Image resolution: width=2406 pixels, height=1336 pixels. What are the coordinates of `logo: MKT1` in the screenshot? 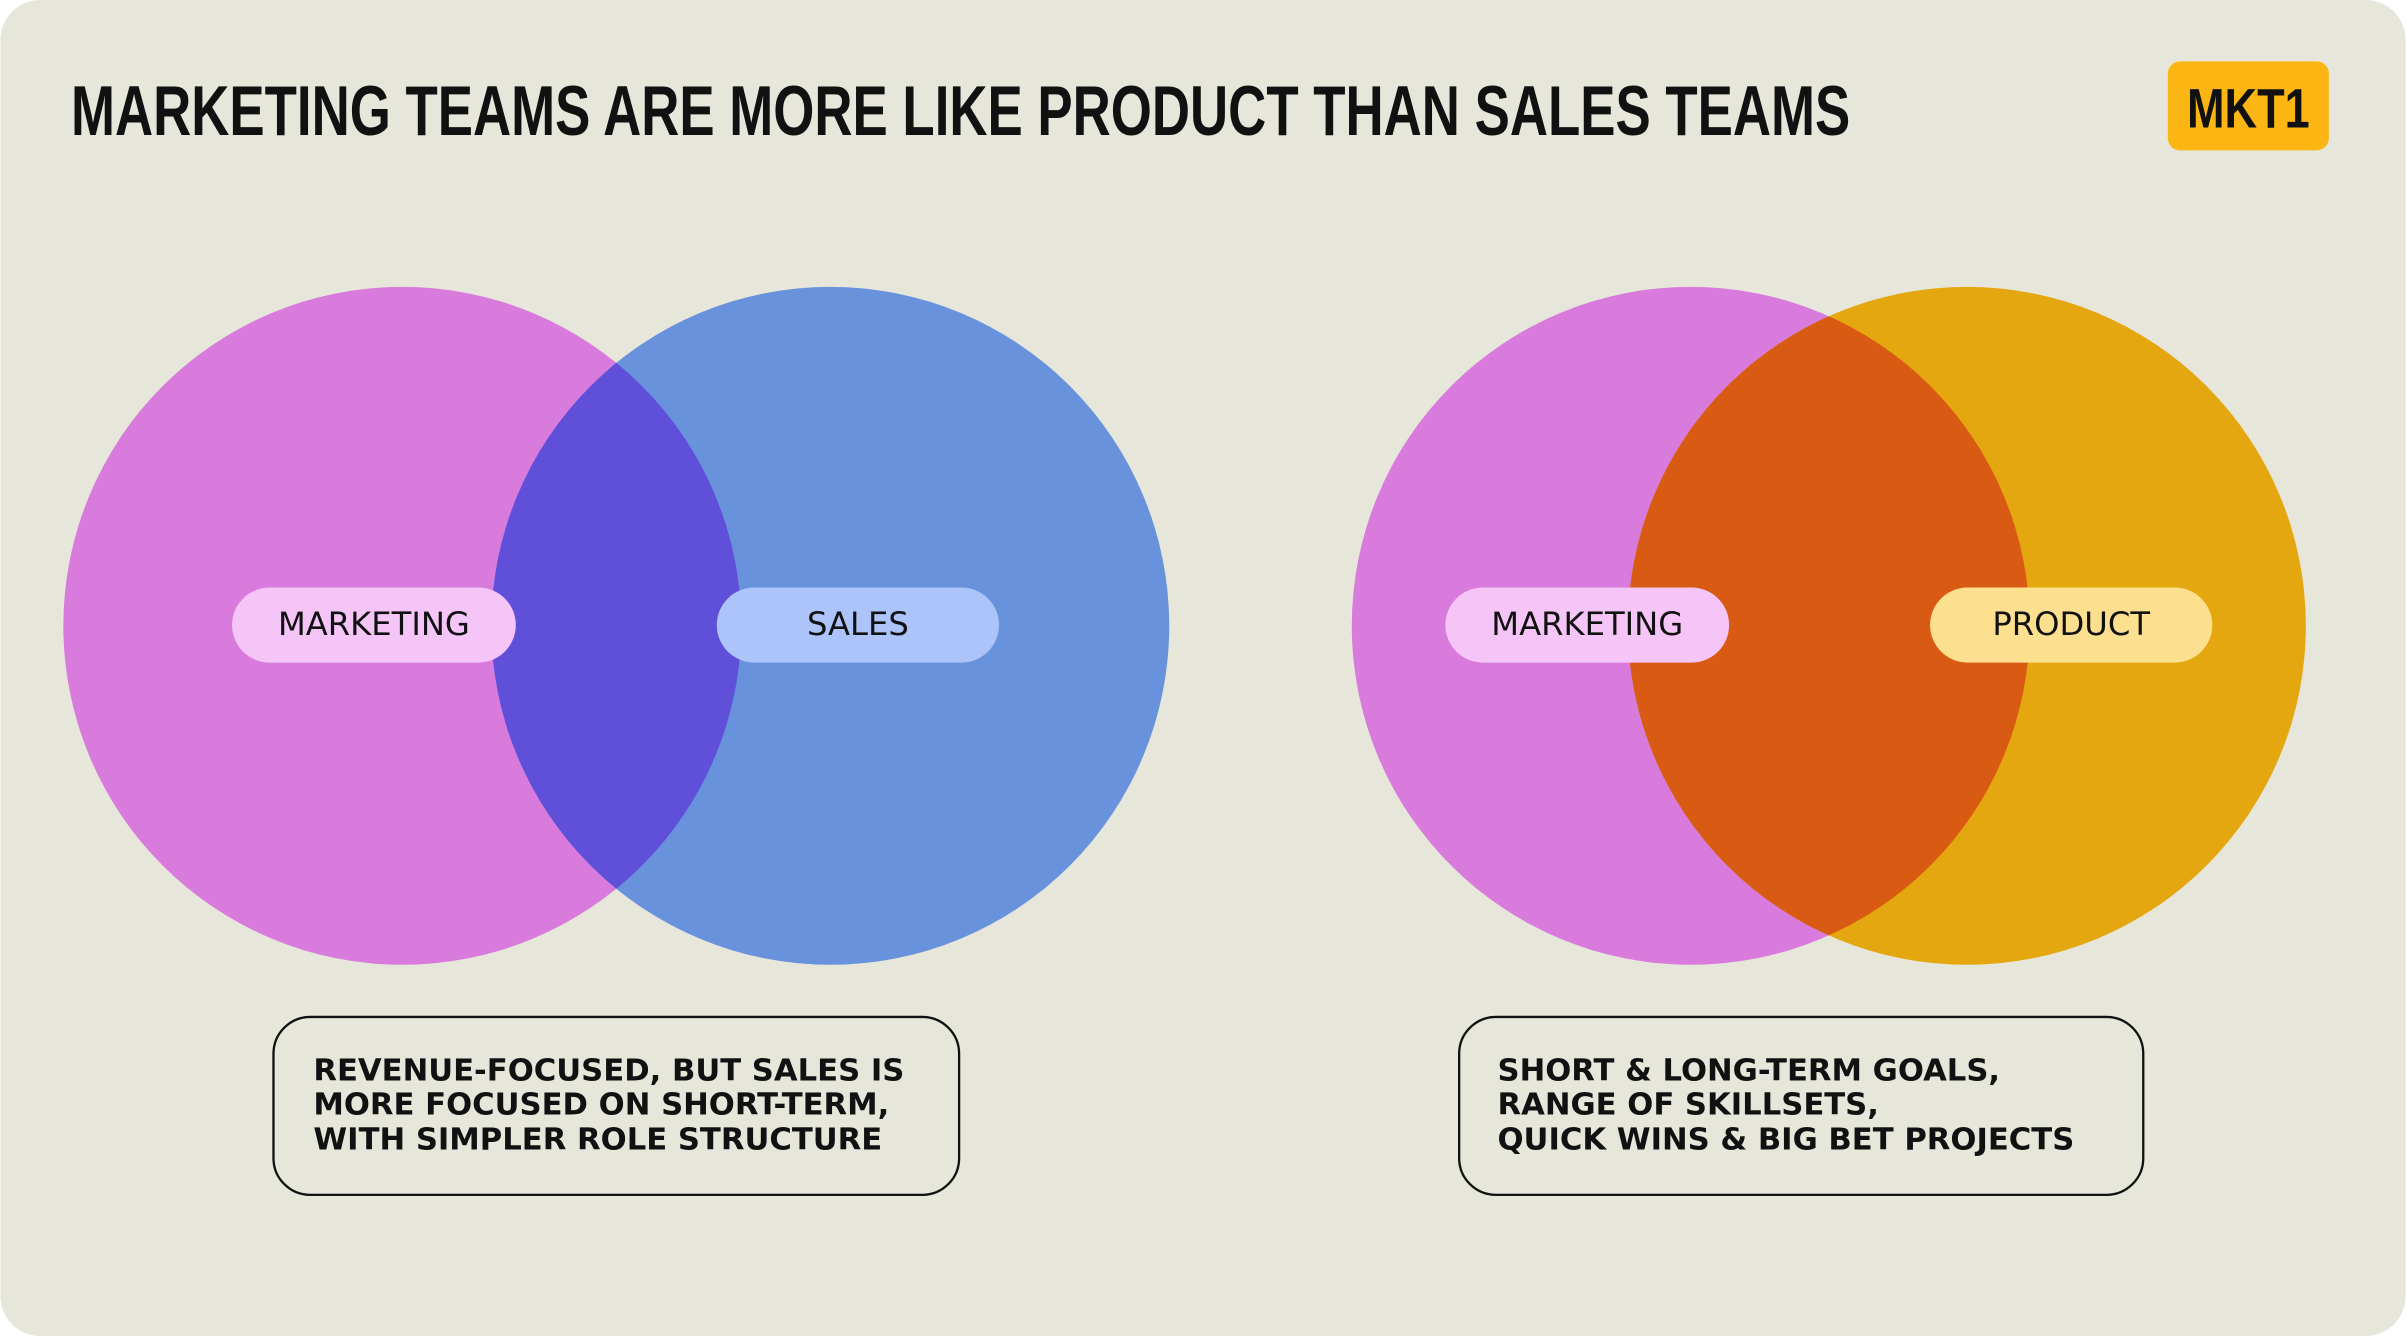 It's located at (2248, 108).